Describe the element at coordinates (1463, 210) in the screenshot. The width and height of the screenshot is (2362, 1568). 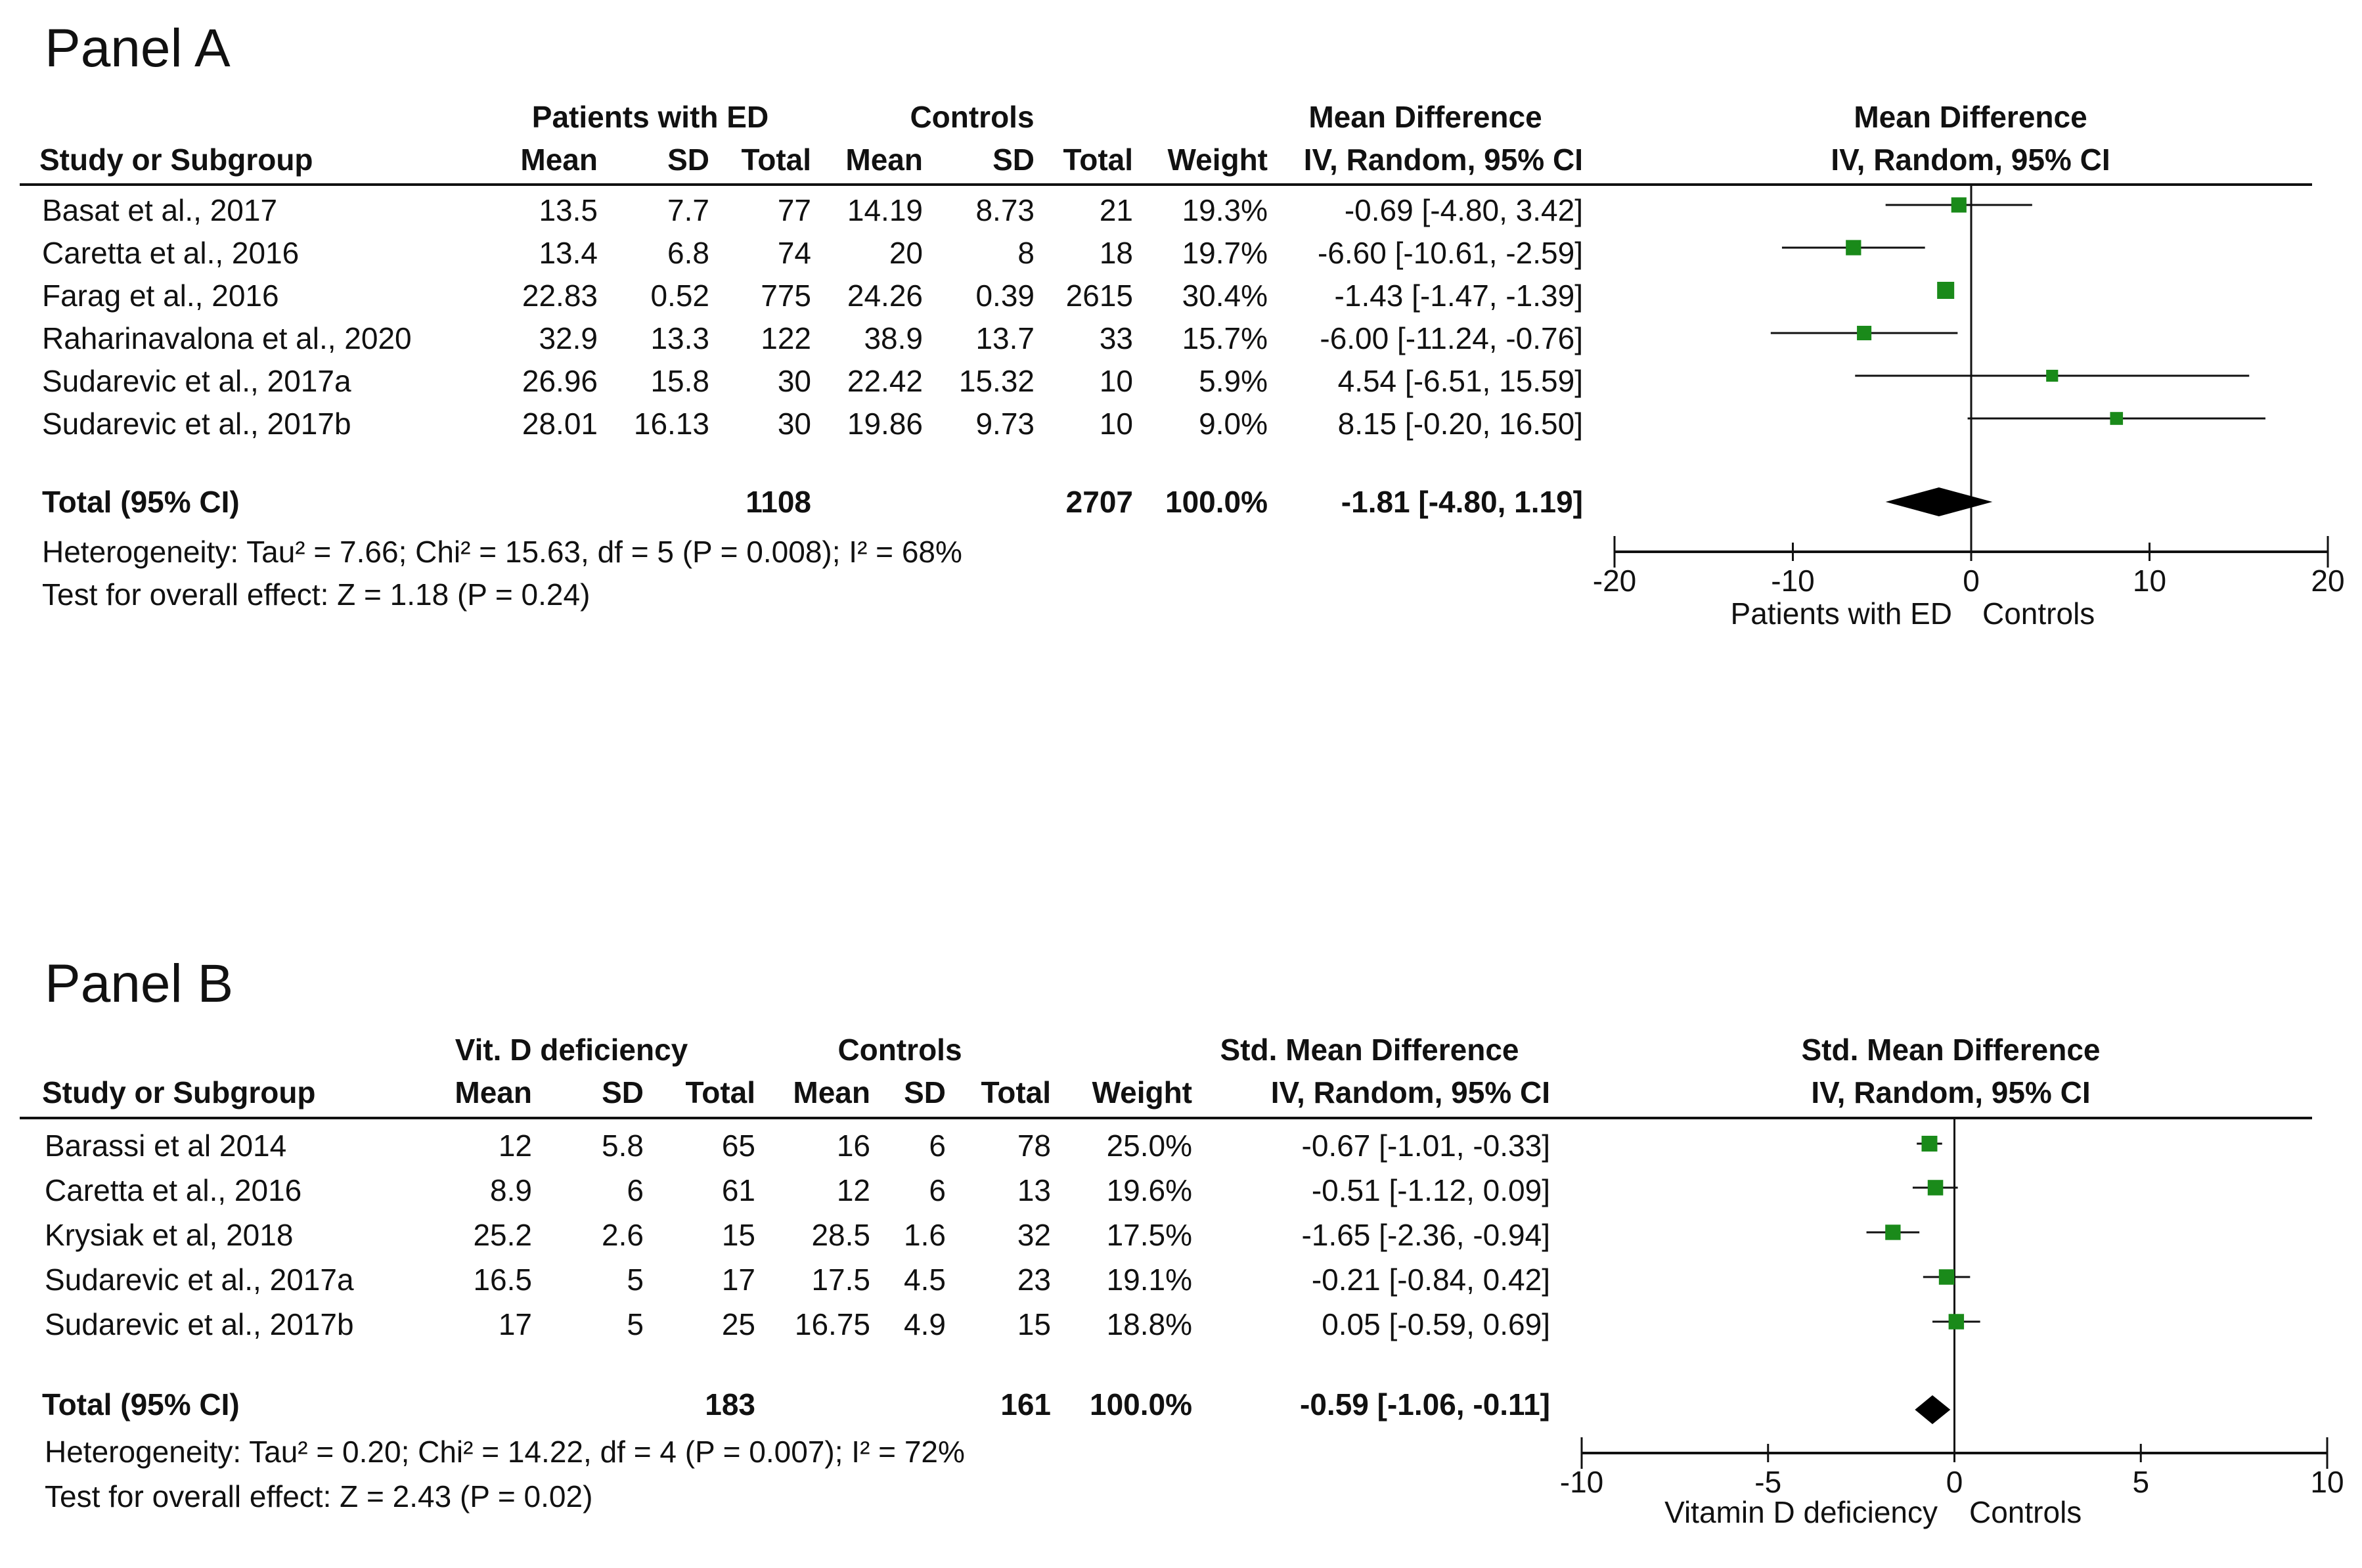
I see `effect-ci: -0.69 [-4.80, 3.42]` at that location.